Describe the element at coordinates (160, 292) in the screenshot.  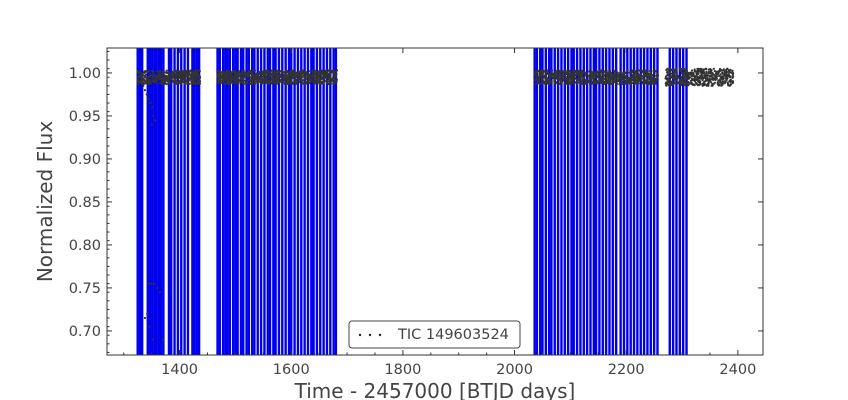
I see `data-point-outlier` at that location.